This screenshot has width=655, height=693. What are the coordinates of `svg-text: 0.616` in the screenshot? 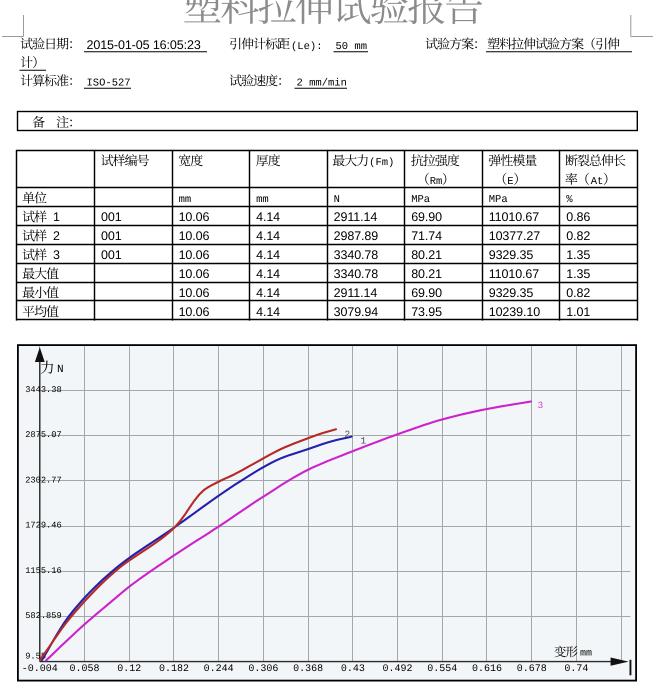 It's located at (487, 669).